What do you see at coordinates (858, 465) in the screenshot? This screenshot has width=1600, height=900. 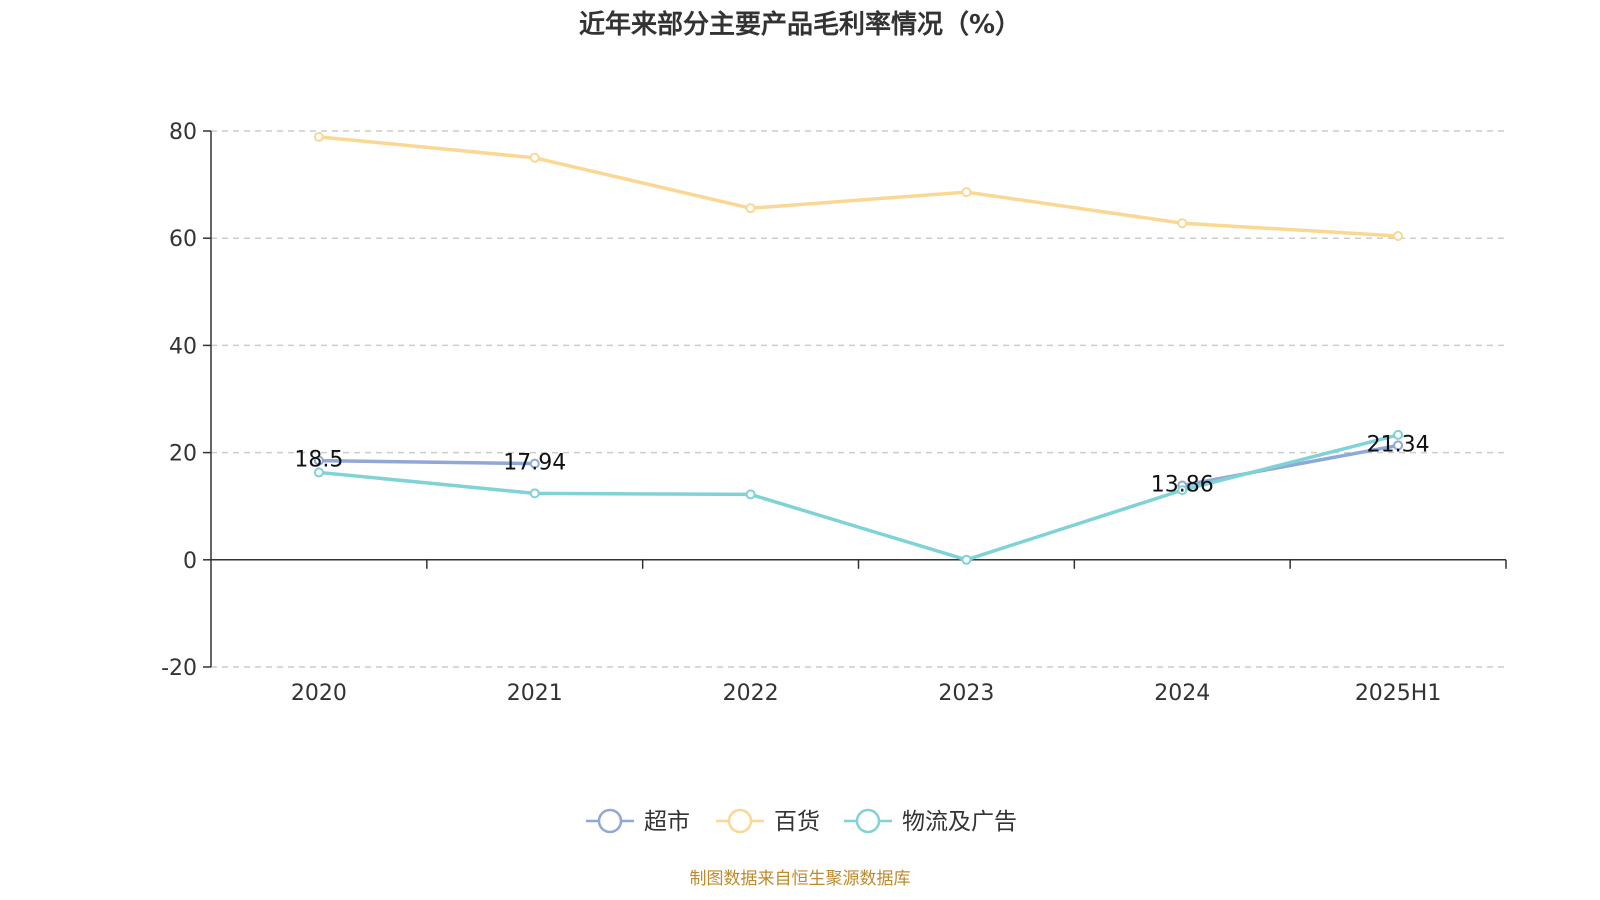 I see `series-0-group` at bounding box center [858, 465].